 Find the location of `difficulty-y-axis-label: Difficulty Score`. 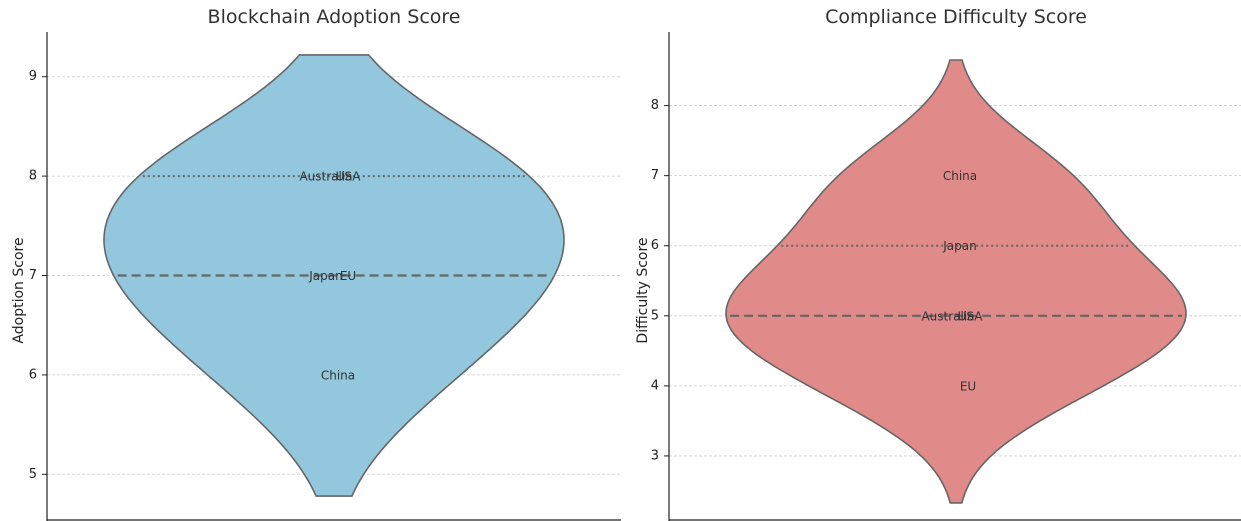

difficulty-y-axis-label: Difficulty Score is located at coordinates (643, 290).